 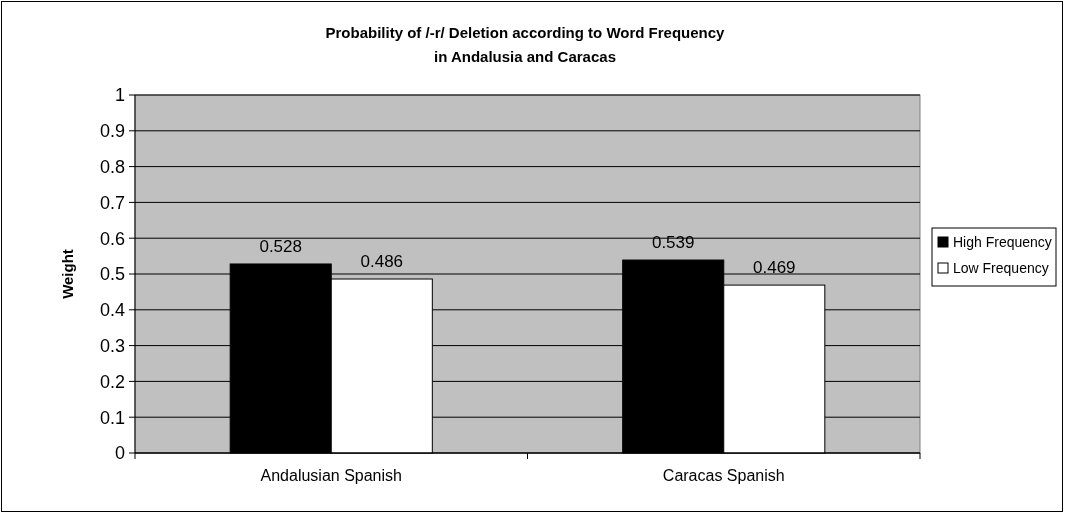 What do you see at coordinates (1001, 267) in the screenshot?
I see `legend-label: Low Frequency` at bounding box center [1001, 267].